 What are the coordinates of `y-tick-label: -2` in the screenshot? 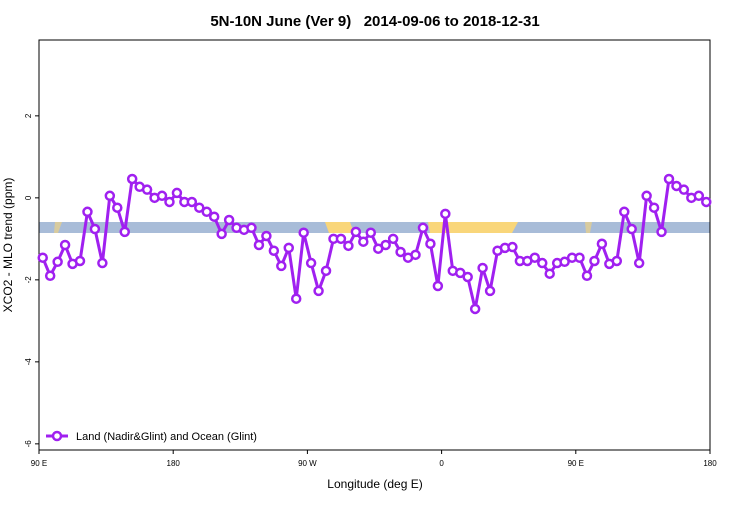 It's located at (28, 280).